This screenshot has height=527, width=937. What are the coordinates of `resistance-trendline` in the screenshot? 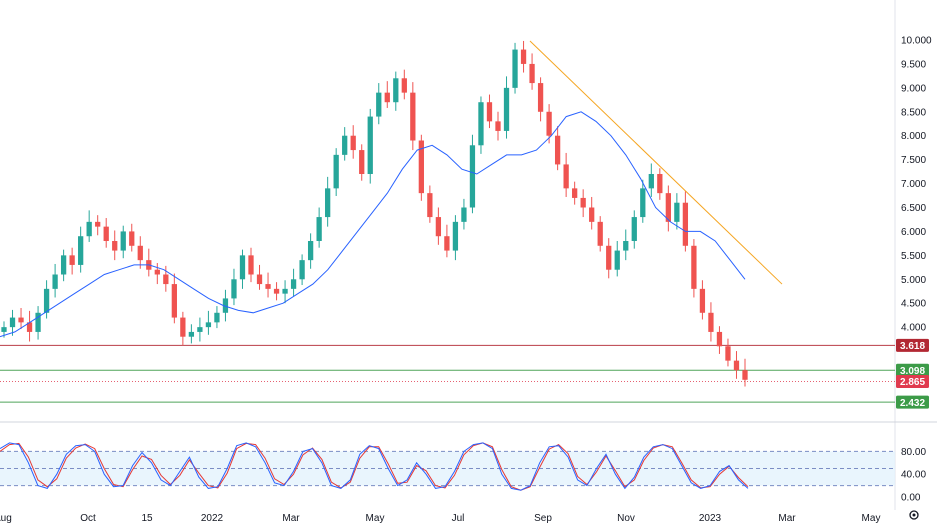 It's located at (656, 162).